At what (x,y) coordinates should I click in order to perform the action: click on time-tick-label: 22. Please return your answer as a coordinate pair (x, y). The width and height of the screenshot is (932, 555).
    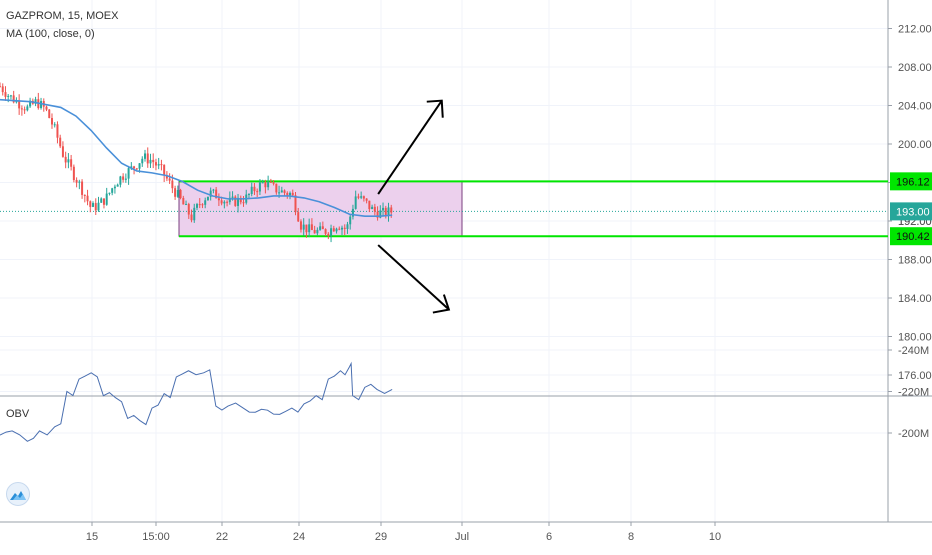
    Looking at the image, I should click on (222, 537).